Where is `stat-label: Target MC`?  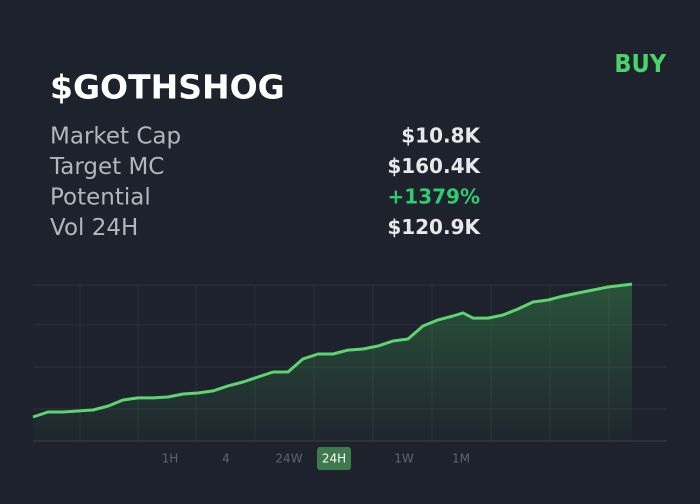
stat-label: Target MC is located at coordinates (106, 167).